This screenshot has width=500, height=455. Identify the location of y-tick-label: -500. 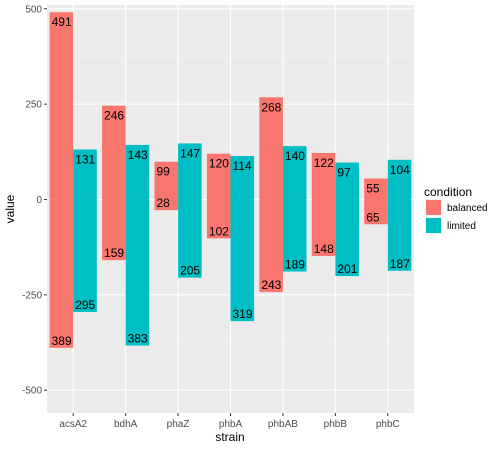
(32, 391).